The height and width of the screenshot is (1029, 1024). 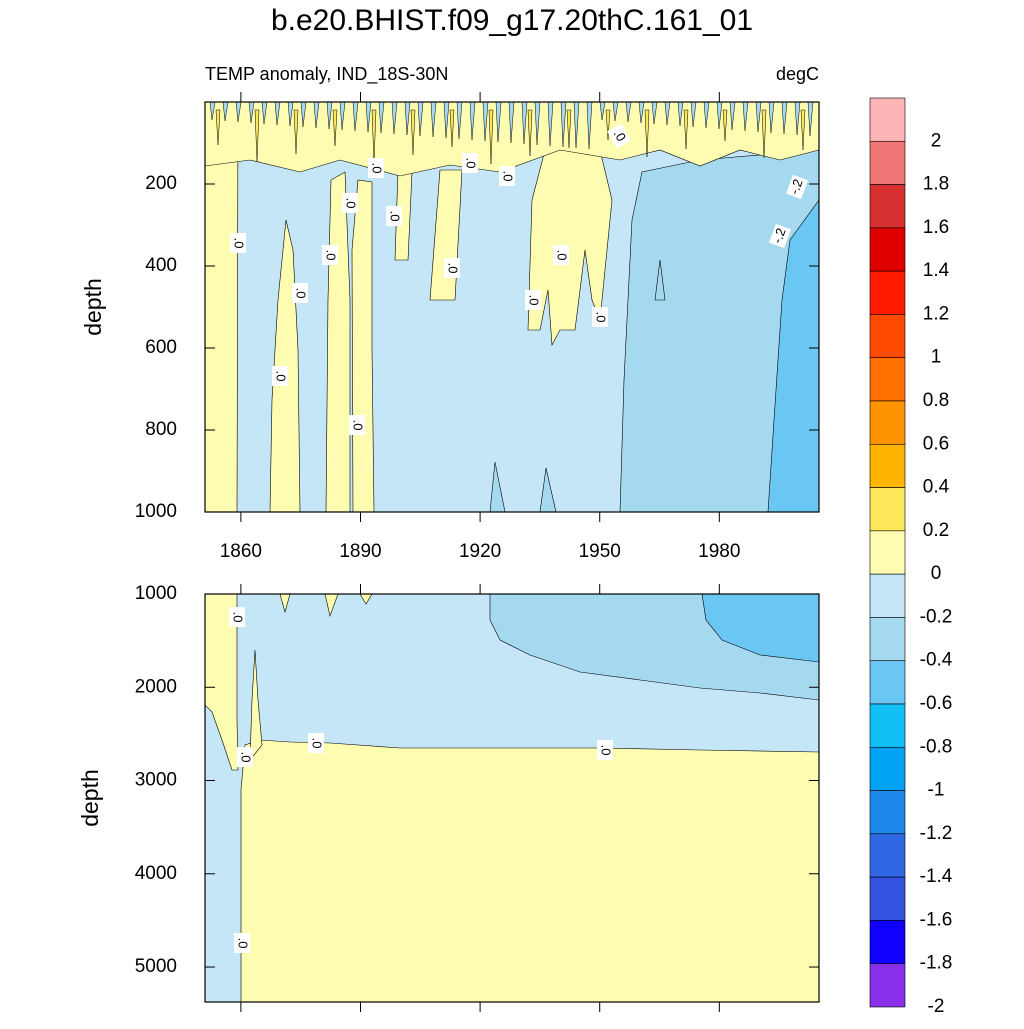 I want to click on y-tick-label: 800, so click(x=161, y=429).